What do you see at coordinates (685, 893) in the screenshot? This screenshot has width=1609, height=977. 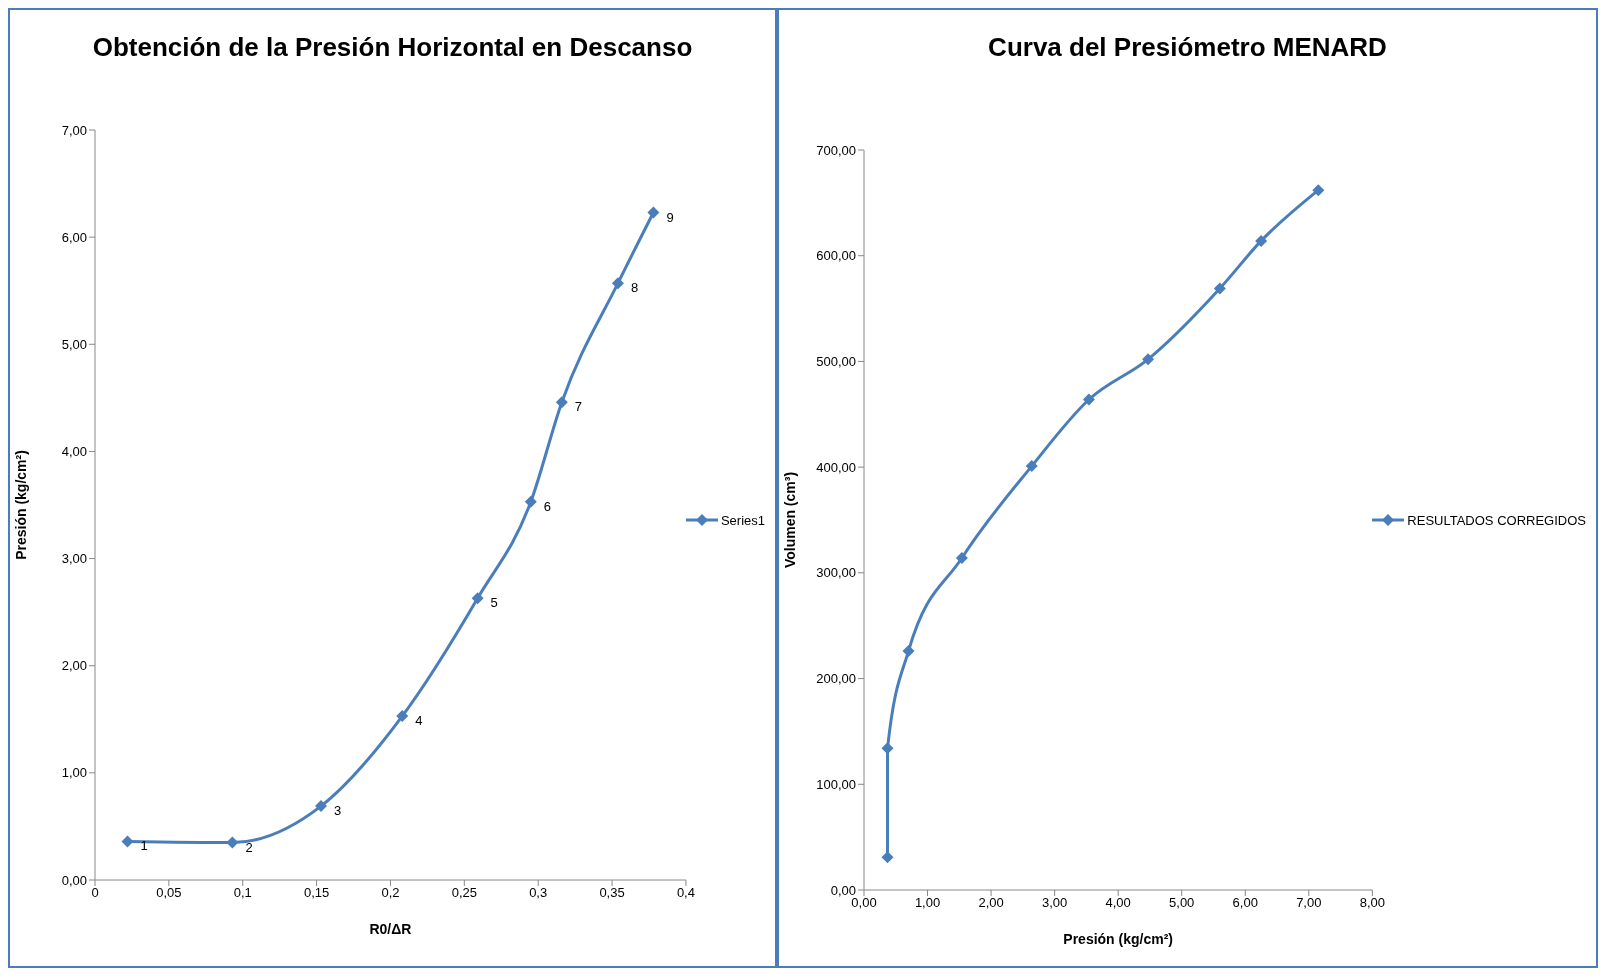 I see `x-tick-label: 0,4` at bounding box center [685, 893].